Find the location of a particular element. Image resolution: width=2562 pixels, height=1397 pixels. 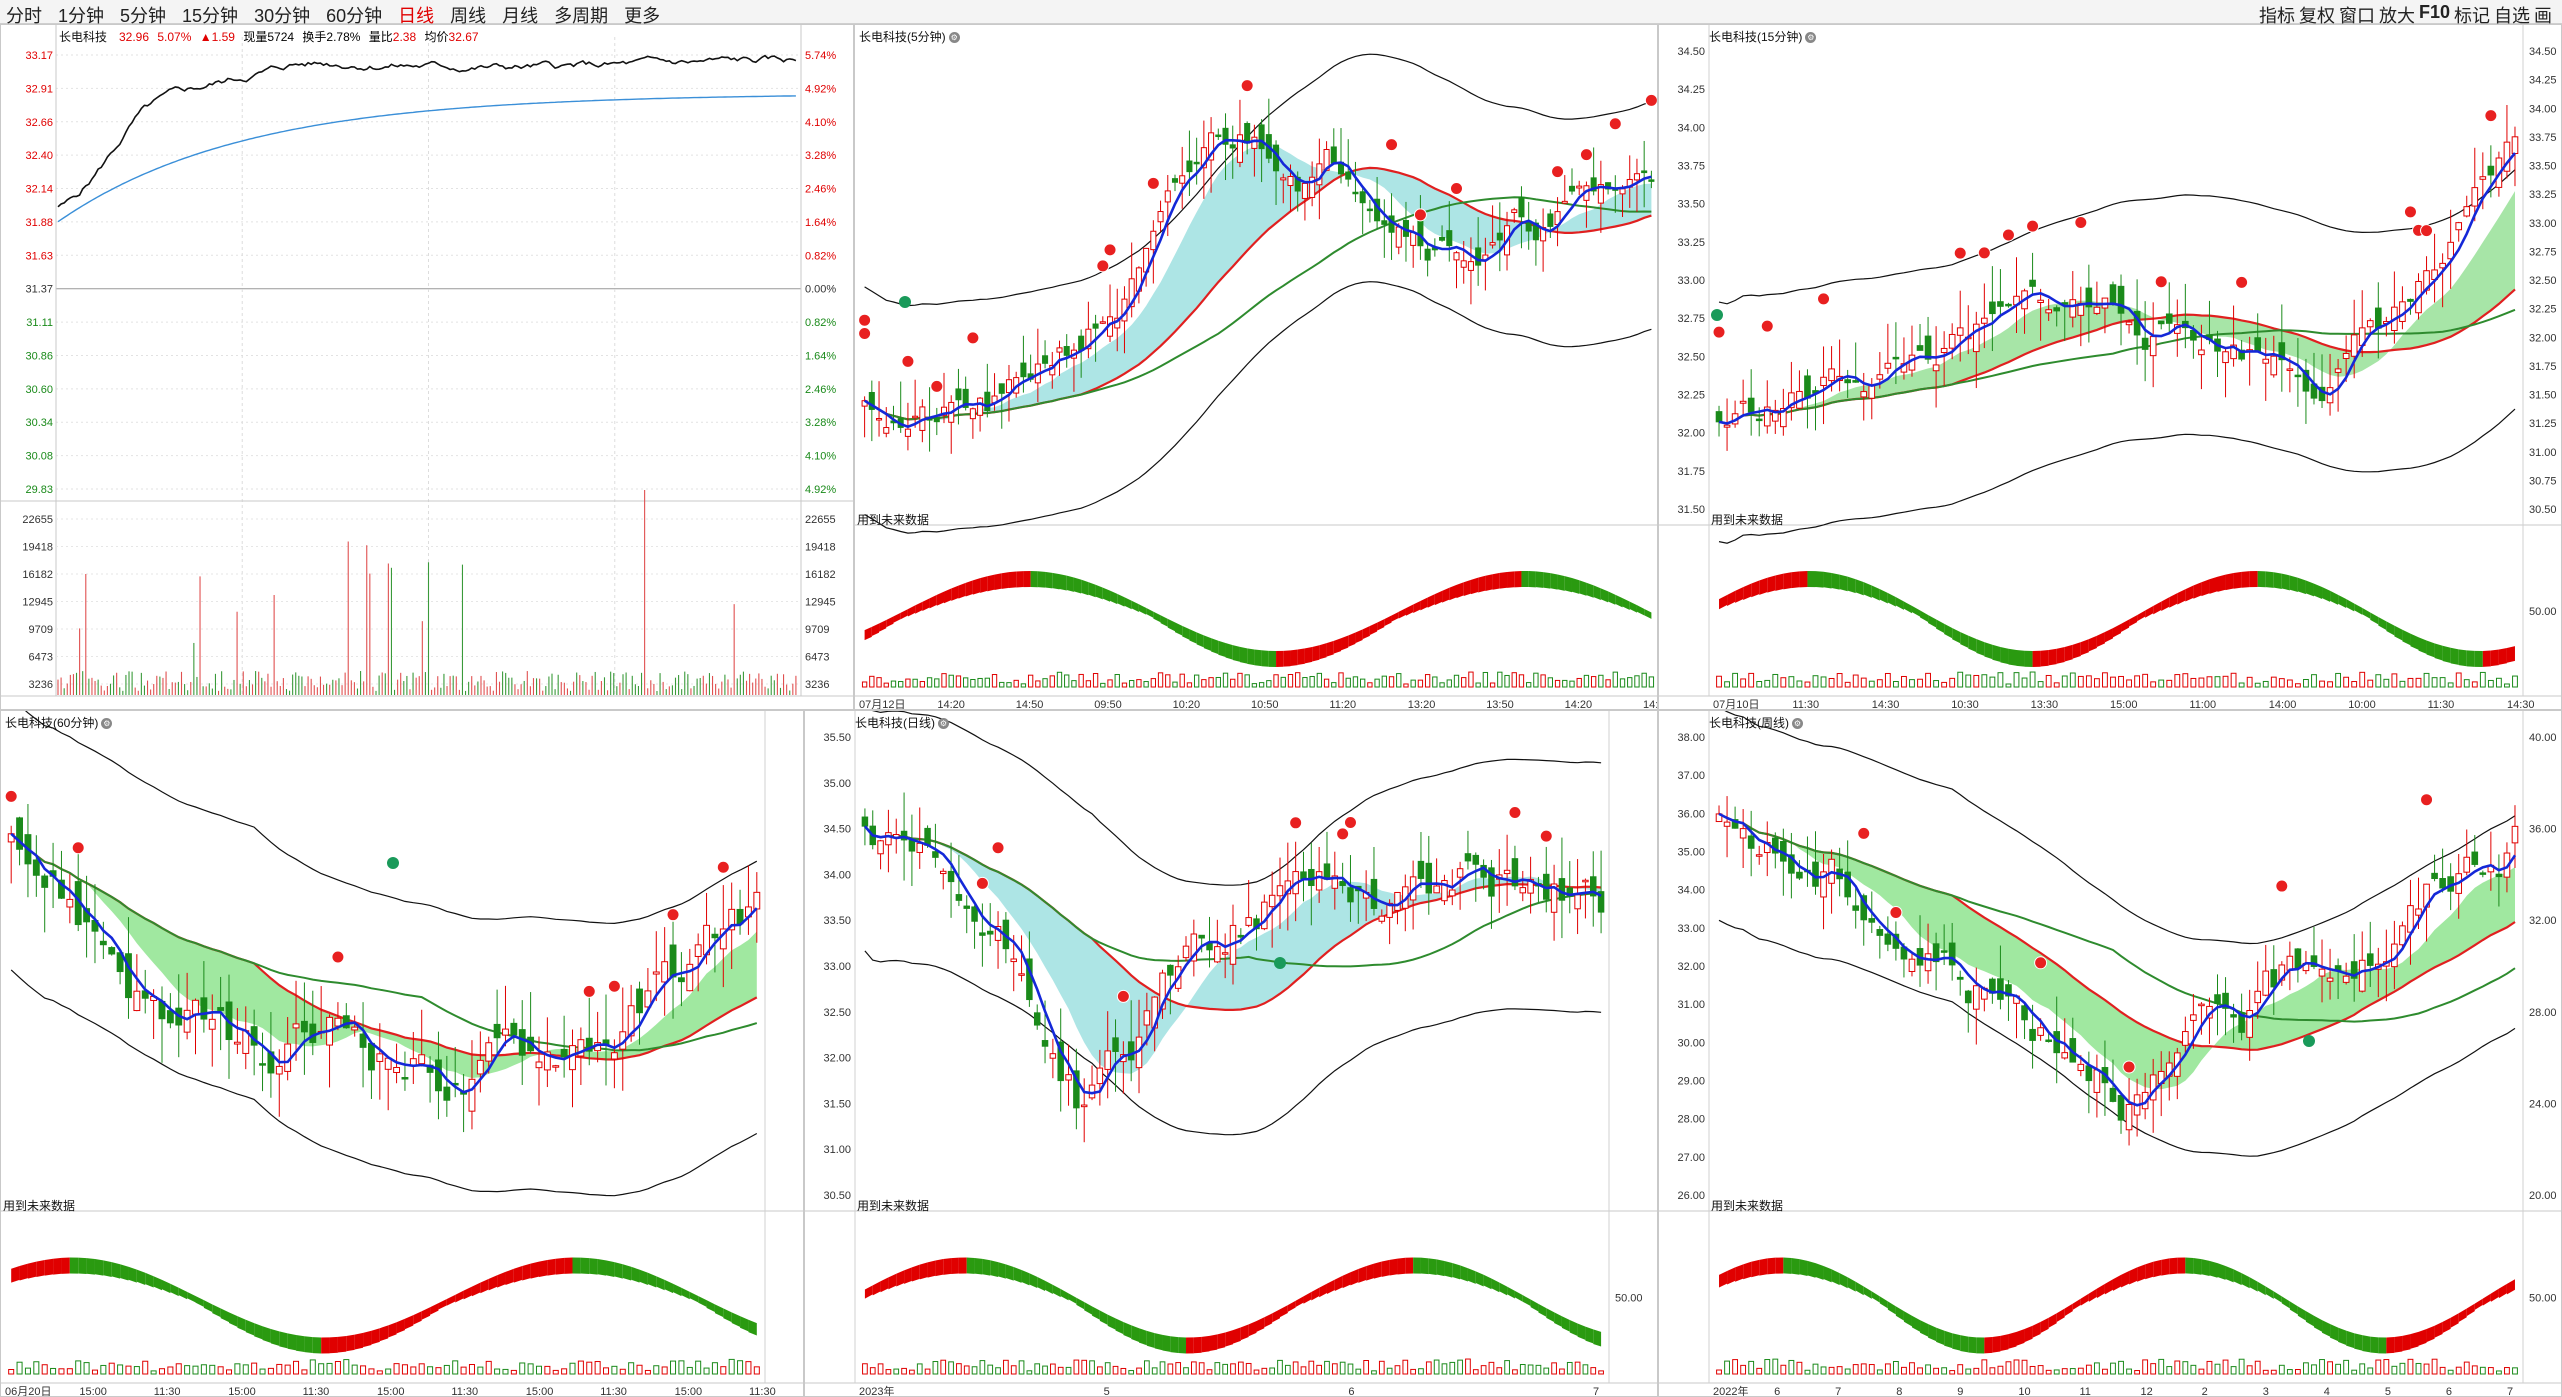

adjust-button: 复权 is located at coordinates (2316, 16).